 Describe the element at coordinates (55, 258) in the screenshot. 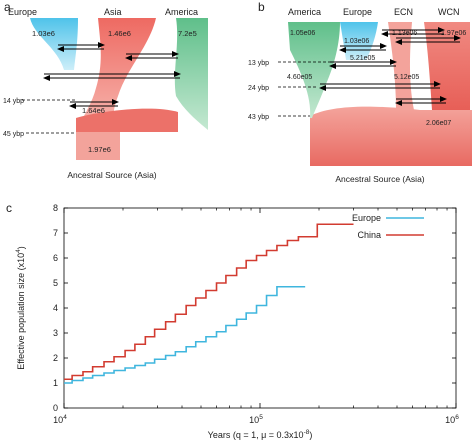

I see `y-tick-label: 6` at that location.